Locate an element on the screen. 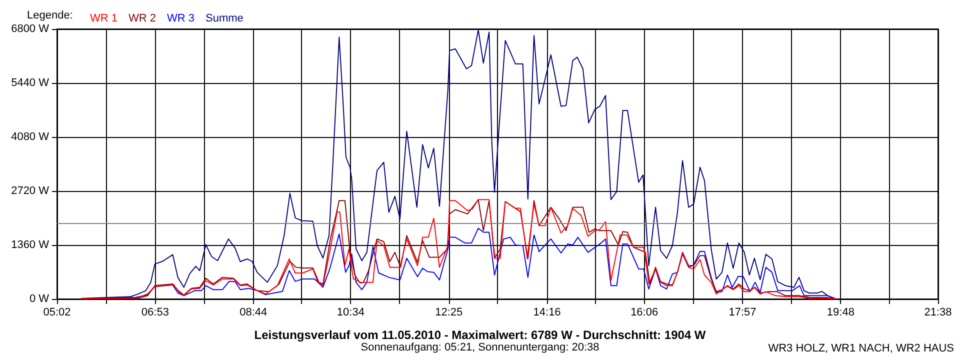 The height and width of the screenshot is (360, 960). x-tick-label: 06:53 is located at coordinates (155, 312).